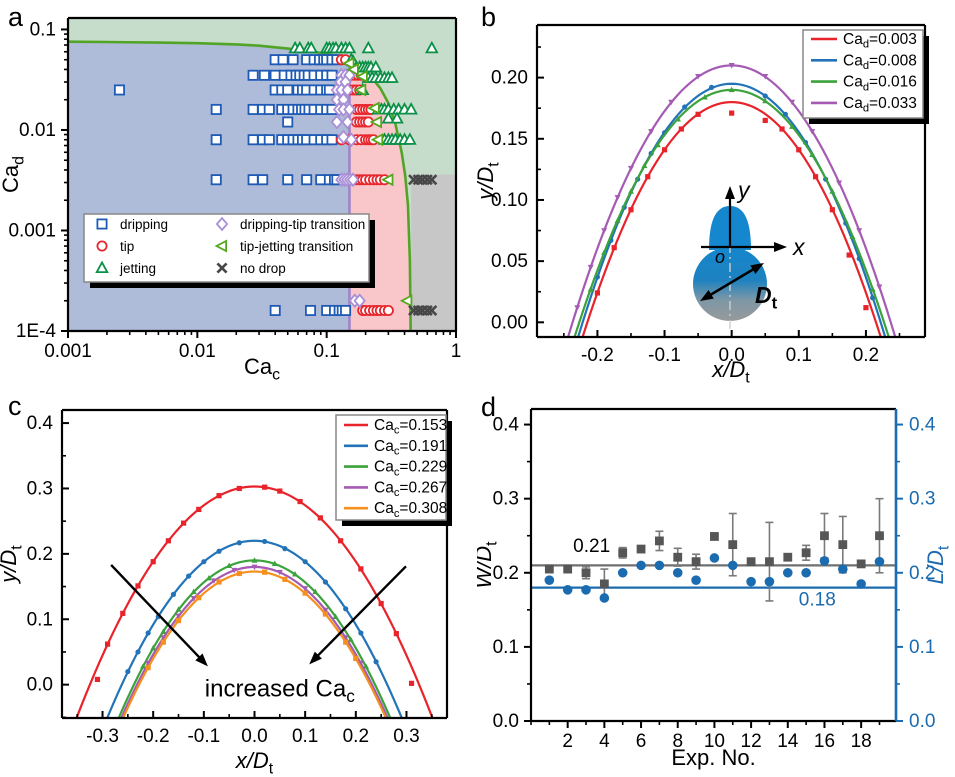  I want to click on svg-text: Cad=0.008, so click(880, 62).